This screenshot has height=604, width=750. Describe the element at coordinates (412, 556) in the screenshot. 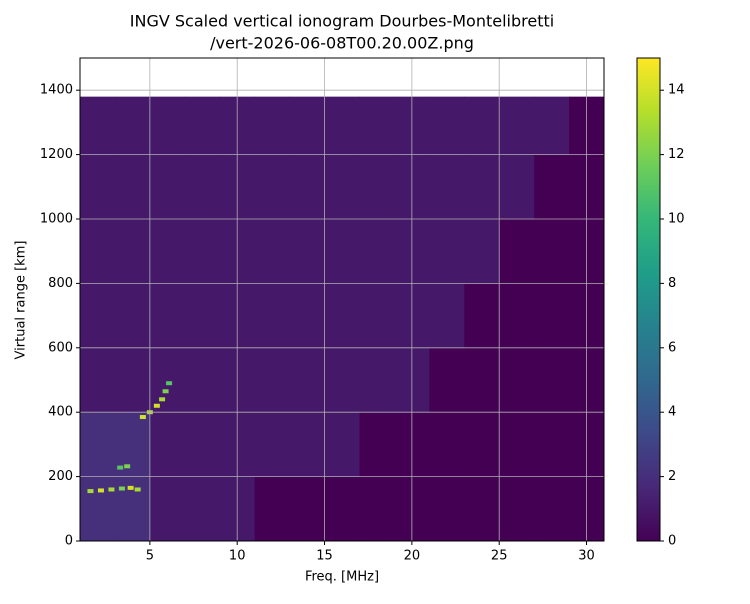

I see `x-tick-label: 20` at that location.